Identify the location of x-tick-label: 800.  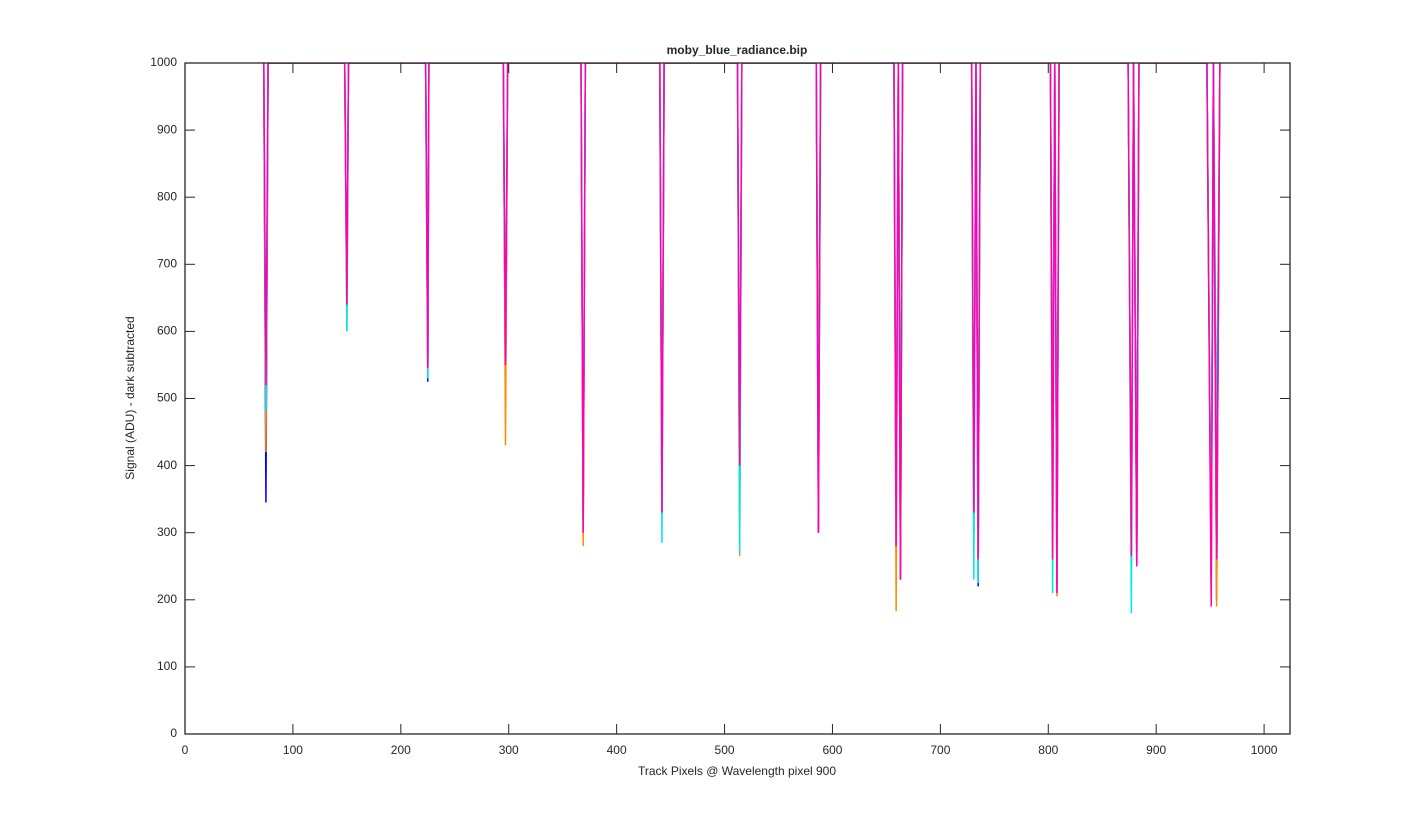
(1048, 750).